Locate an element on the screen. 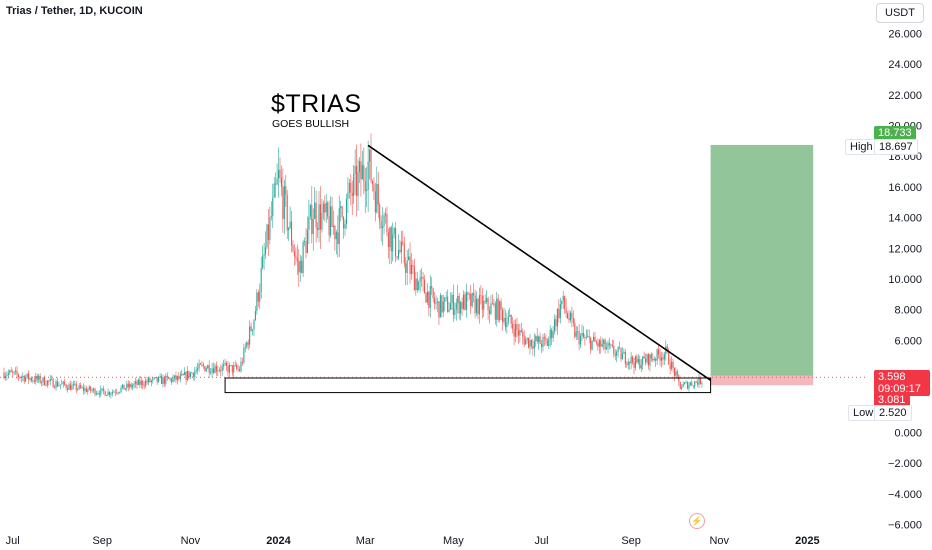 The image size is (932, 550). y-tick-label: 0.000 is located at coordinates (908, 434).